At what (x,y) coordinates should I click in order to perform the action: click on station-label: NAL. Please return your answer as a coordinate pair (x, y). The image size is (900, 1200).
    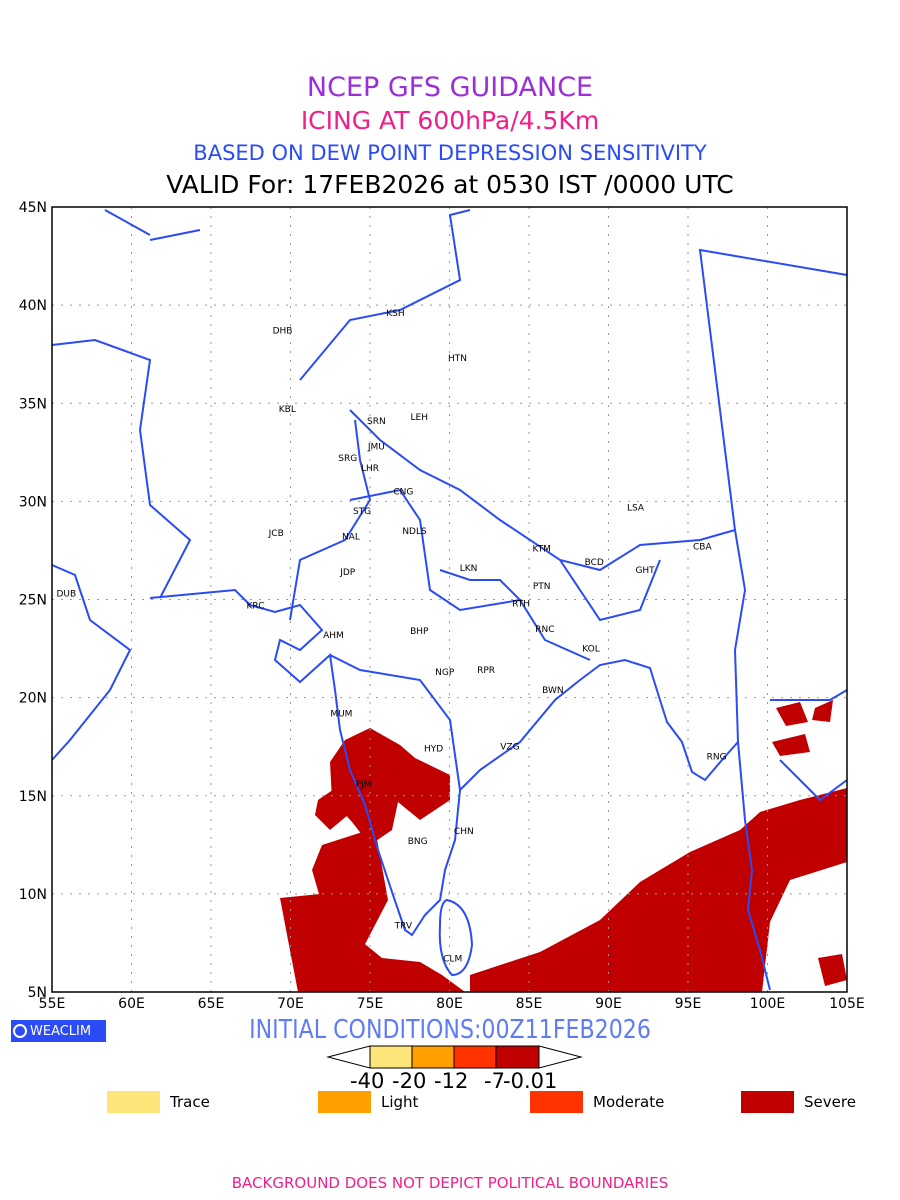
    Looking at the image, I should click on (351, 538).